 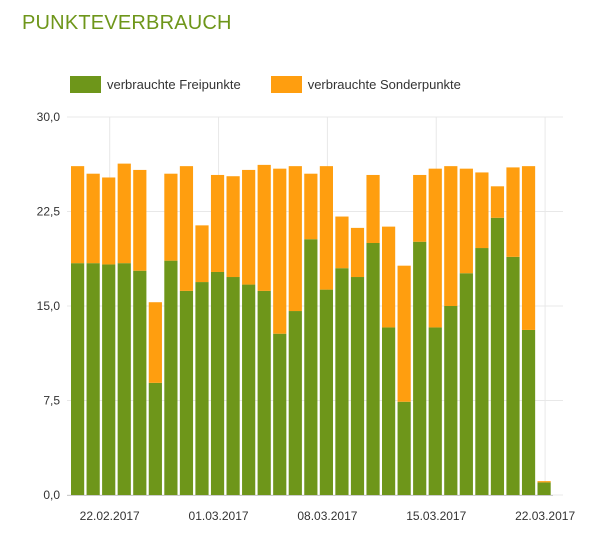 I want to click on x-tick-label: 22.02.2017, so click(x=110, y=516).